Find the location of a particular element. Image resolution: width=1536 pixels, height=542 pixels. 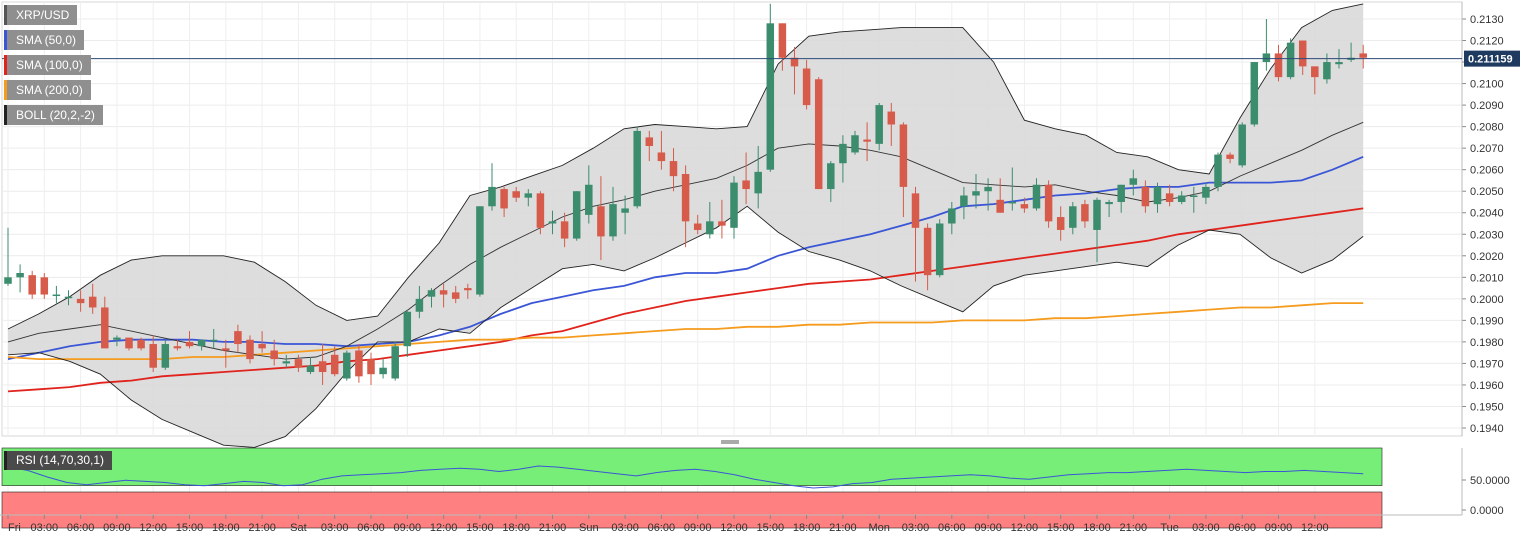

x-tick-label: 15:00 is located at coordinates (771, 528).